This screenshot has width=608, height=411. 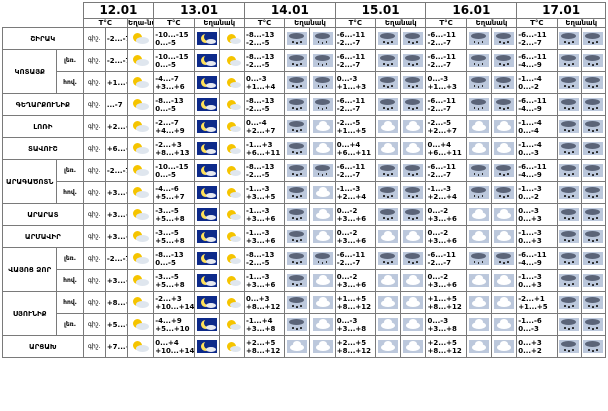 I want to click on night-temp: -3...-5, so click(x=167, y=232).